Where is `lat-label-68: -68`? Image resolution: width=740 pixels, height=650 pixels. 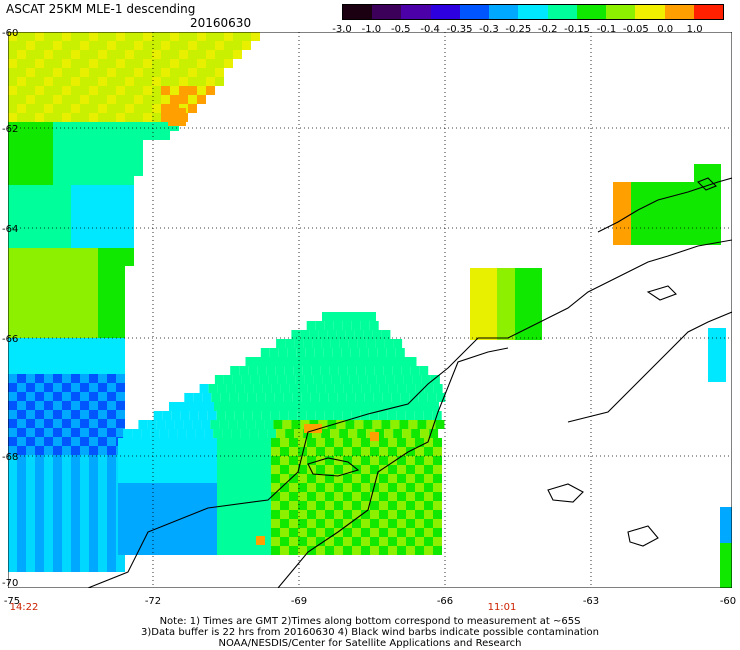 lat-label-68: -68 is located at coordinates (10, 457).